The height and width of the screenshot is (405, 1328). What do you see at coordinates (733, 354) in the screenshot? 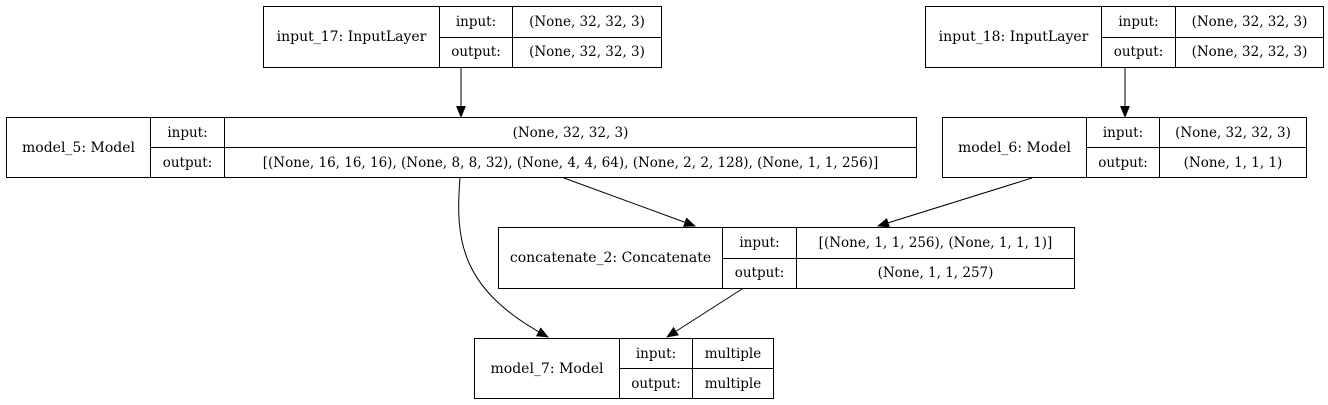
I see `input-shape: multiple` at bounding box center [733, 354].